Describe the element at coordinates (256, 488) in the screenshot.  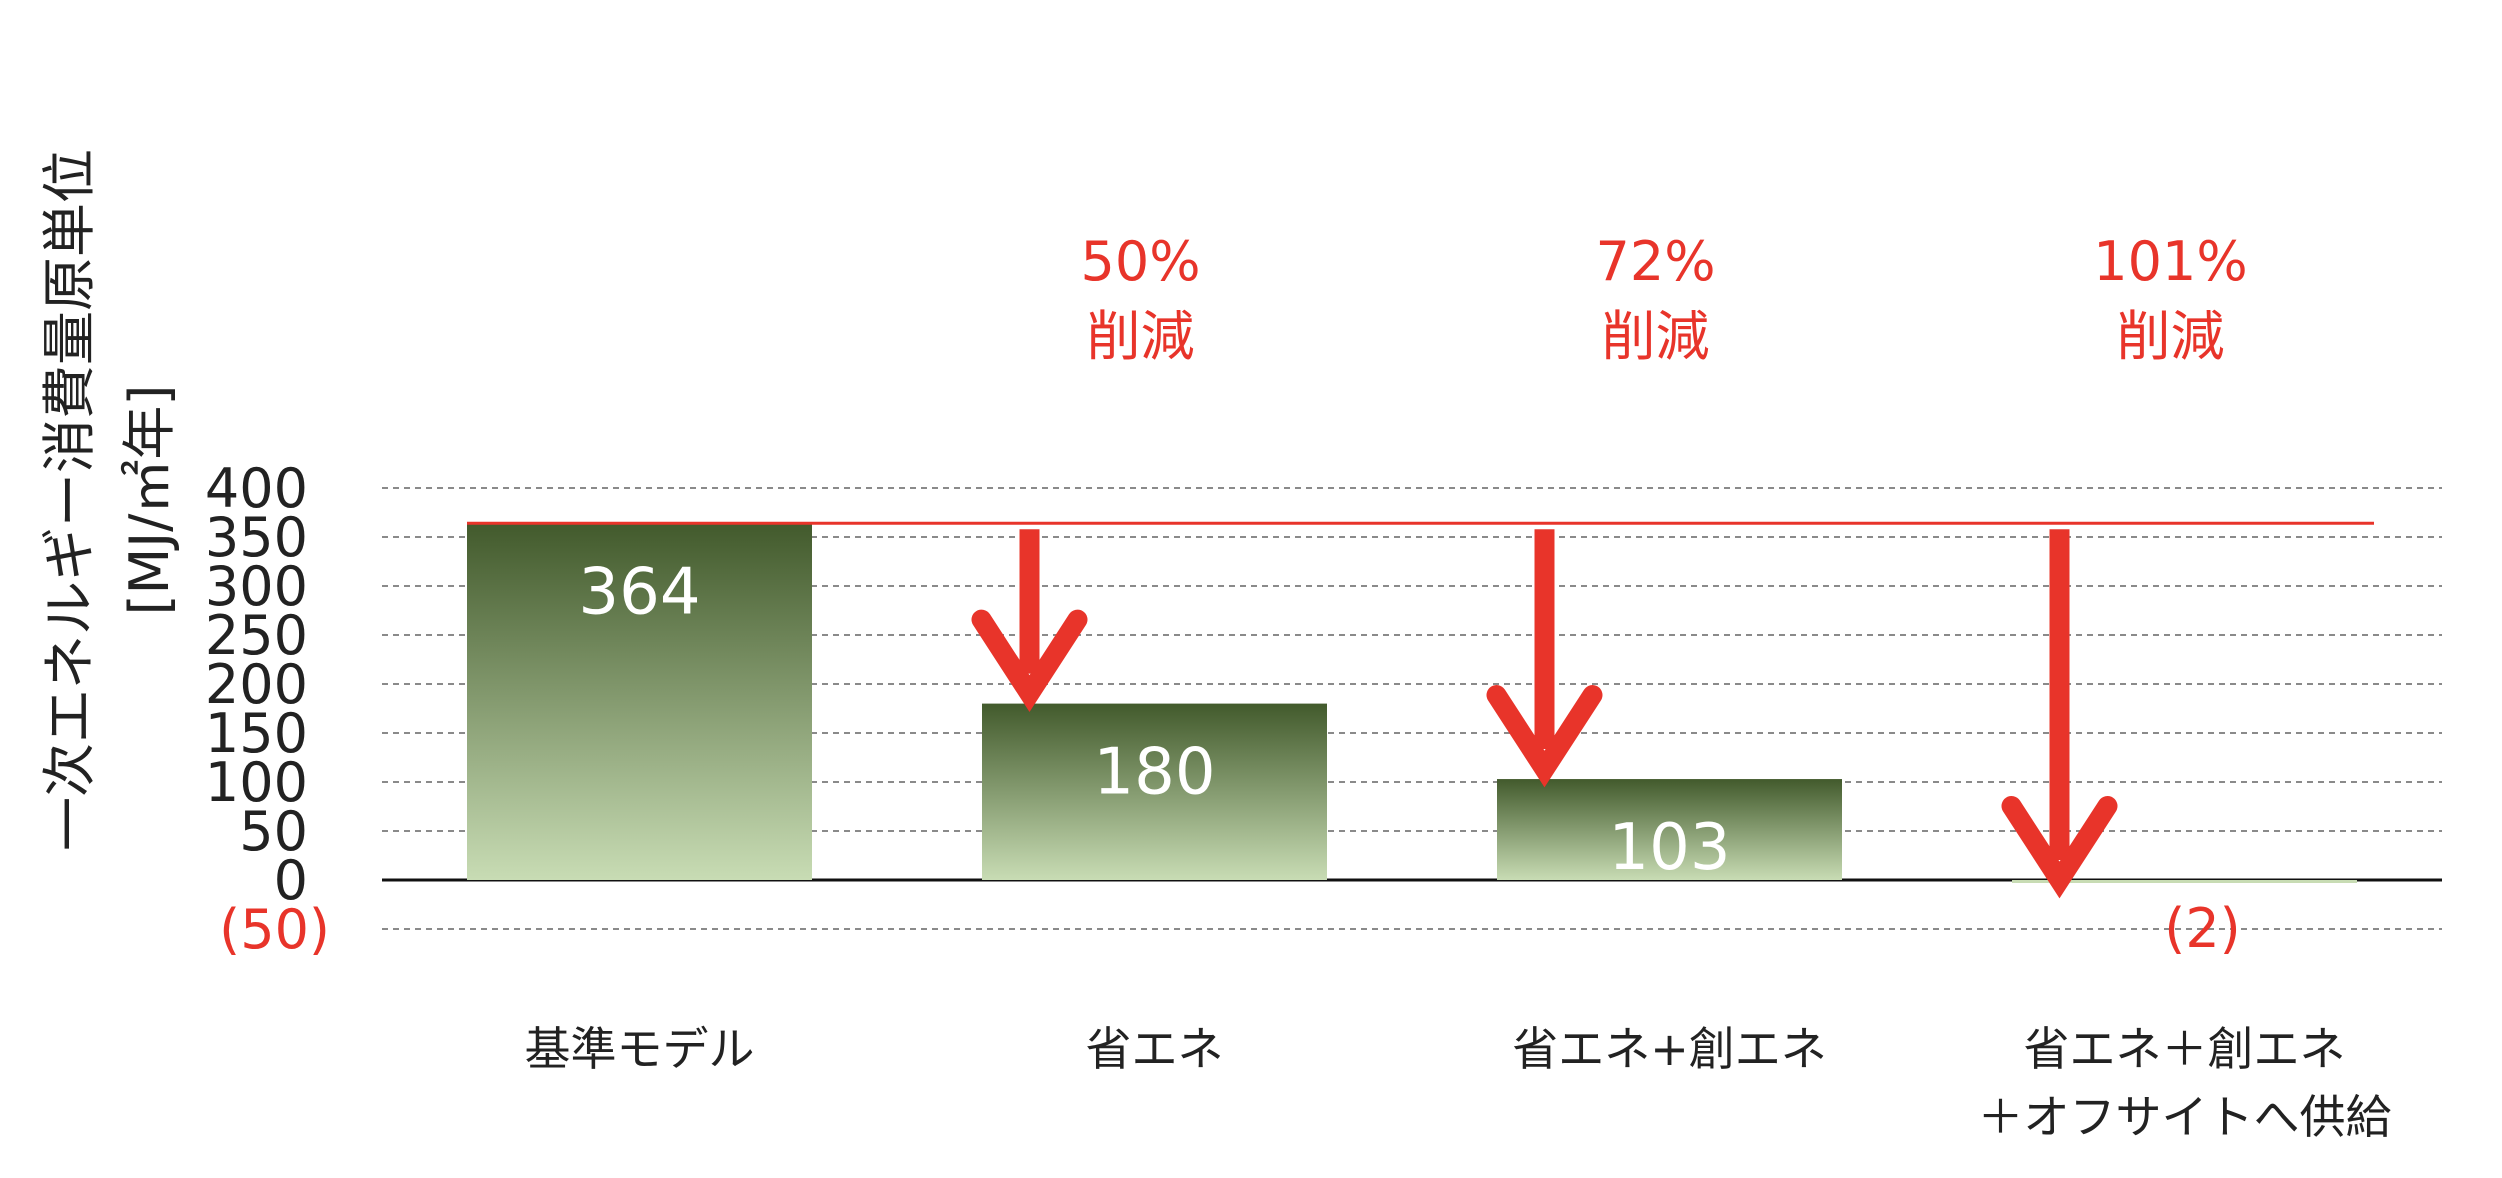
I see `y-tick-400: 400` at that location.